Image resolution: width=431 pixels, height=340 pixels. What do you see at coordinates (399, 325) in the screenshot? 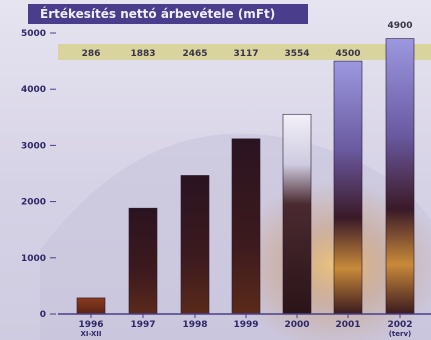
I see `x-tick-label-line: 2002` at bounding box center [399, 325].